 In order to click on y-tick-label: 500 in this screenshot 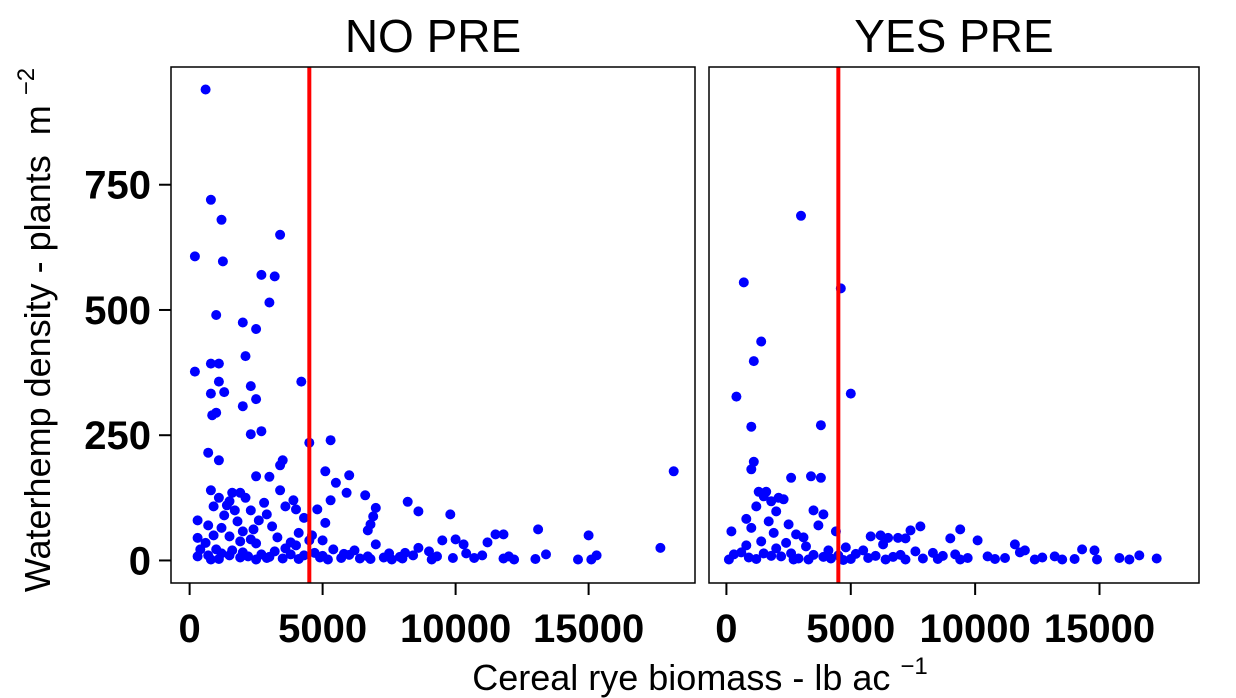, I will do `click(117, 311)`.